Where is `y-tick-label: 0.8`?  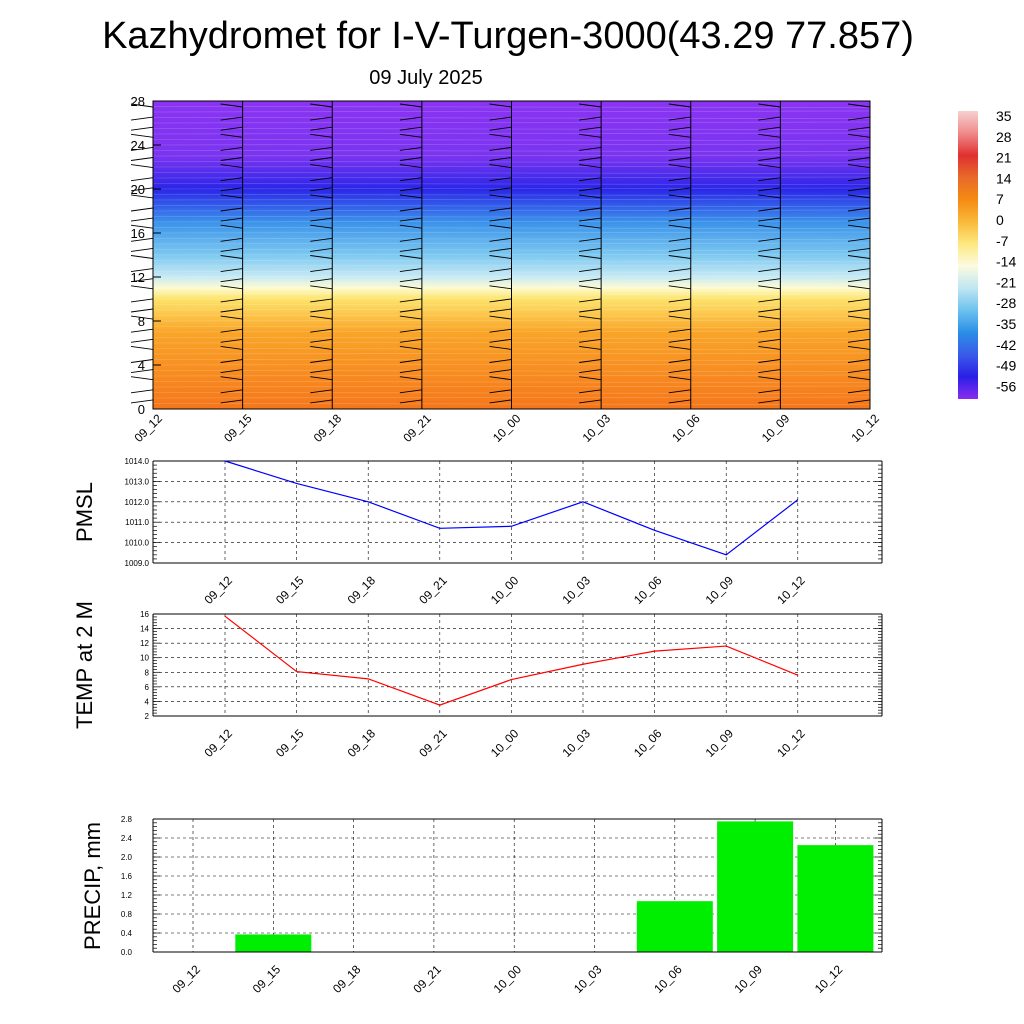 y-tick-label: 0.8 is located at coordinates (127, 914).